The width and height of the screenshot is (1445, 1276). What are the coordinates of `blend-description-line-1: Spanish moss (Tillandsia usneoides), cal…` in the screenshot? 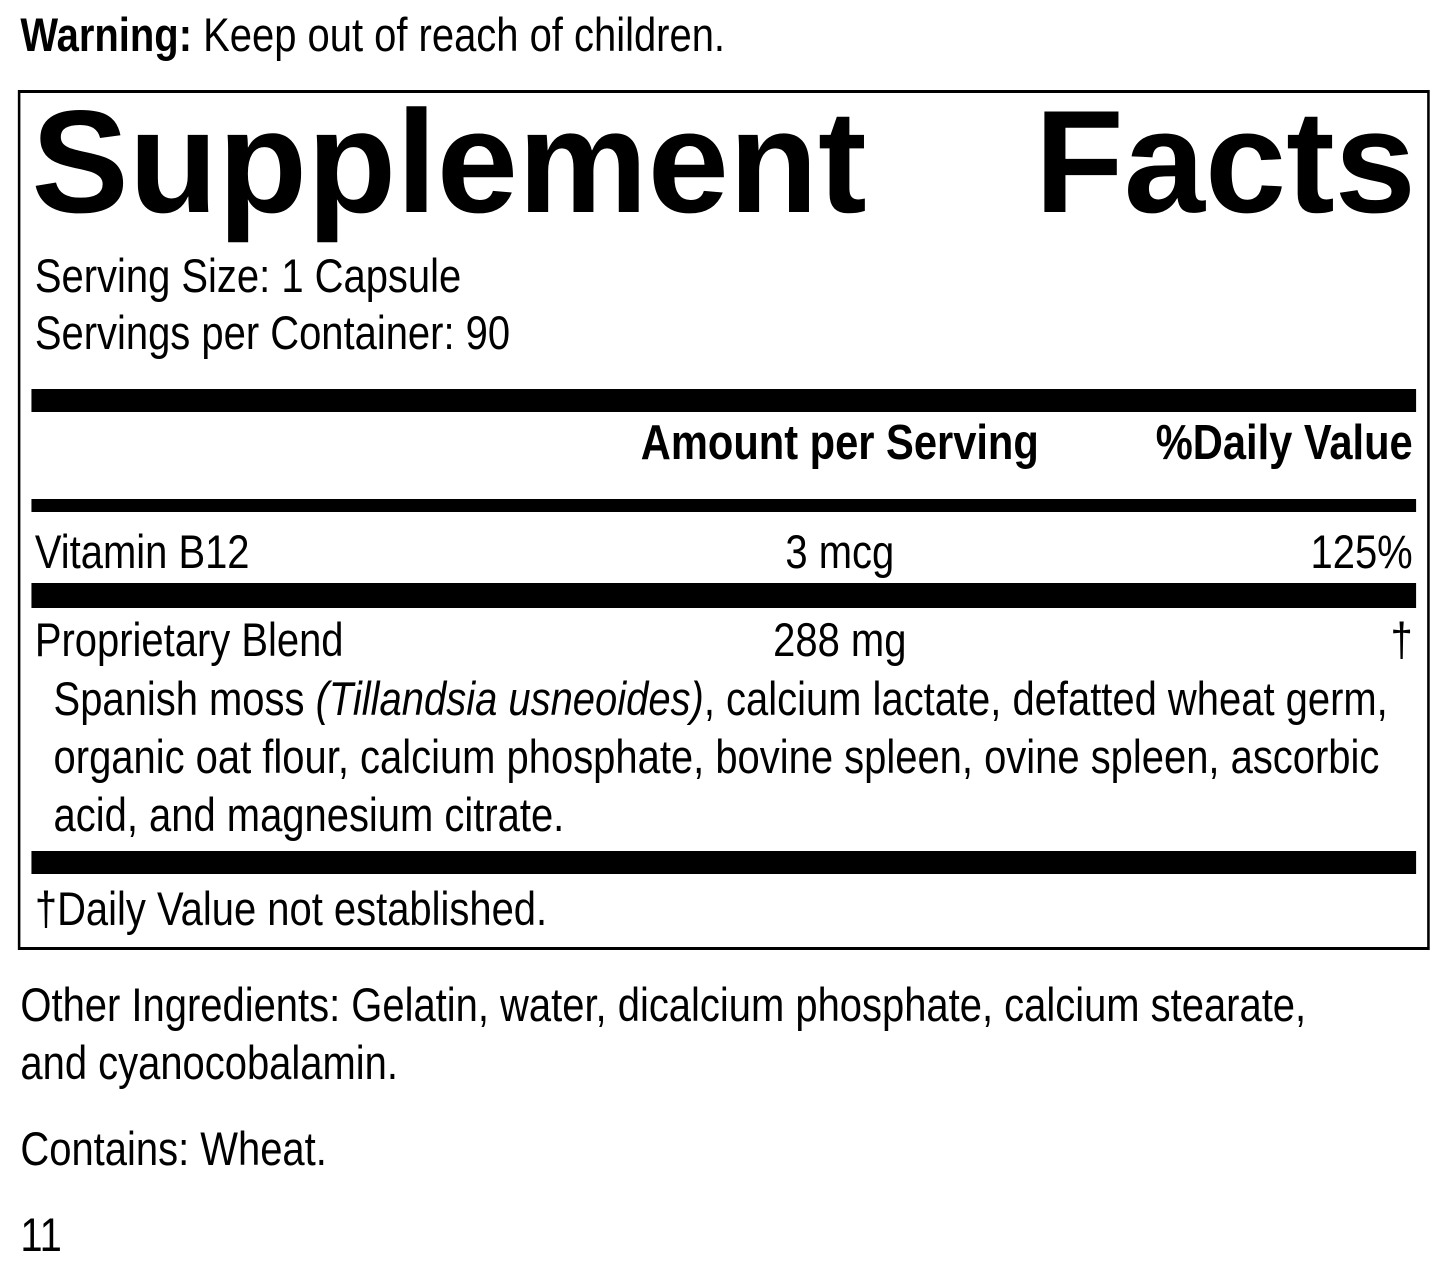 It's located at (733, 699).